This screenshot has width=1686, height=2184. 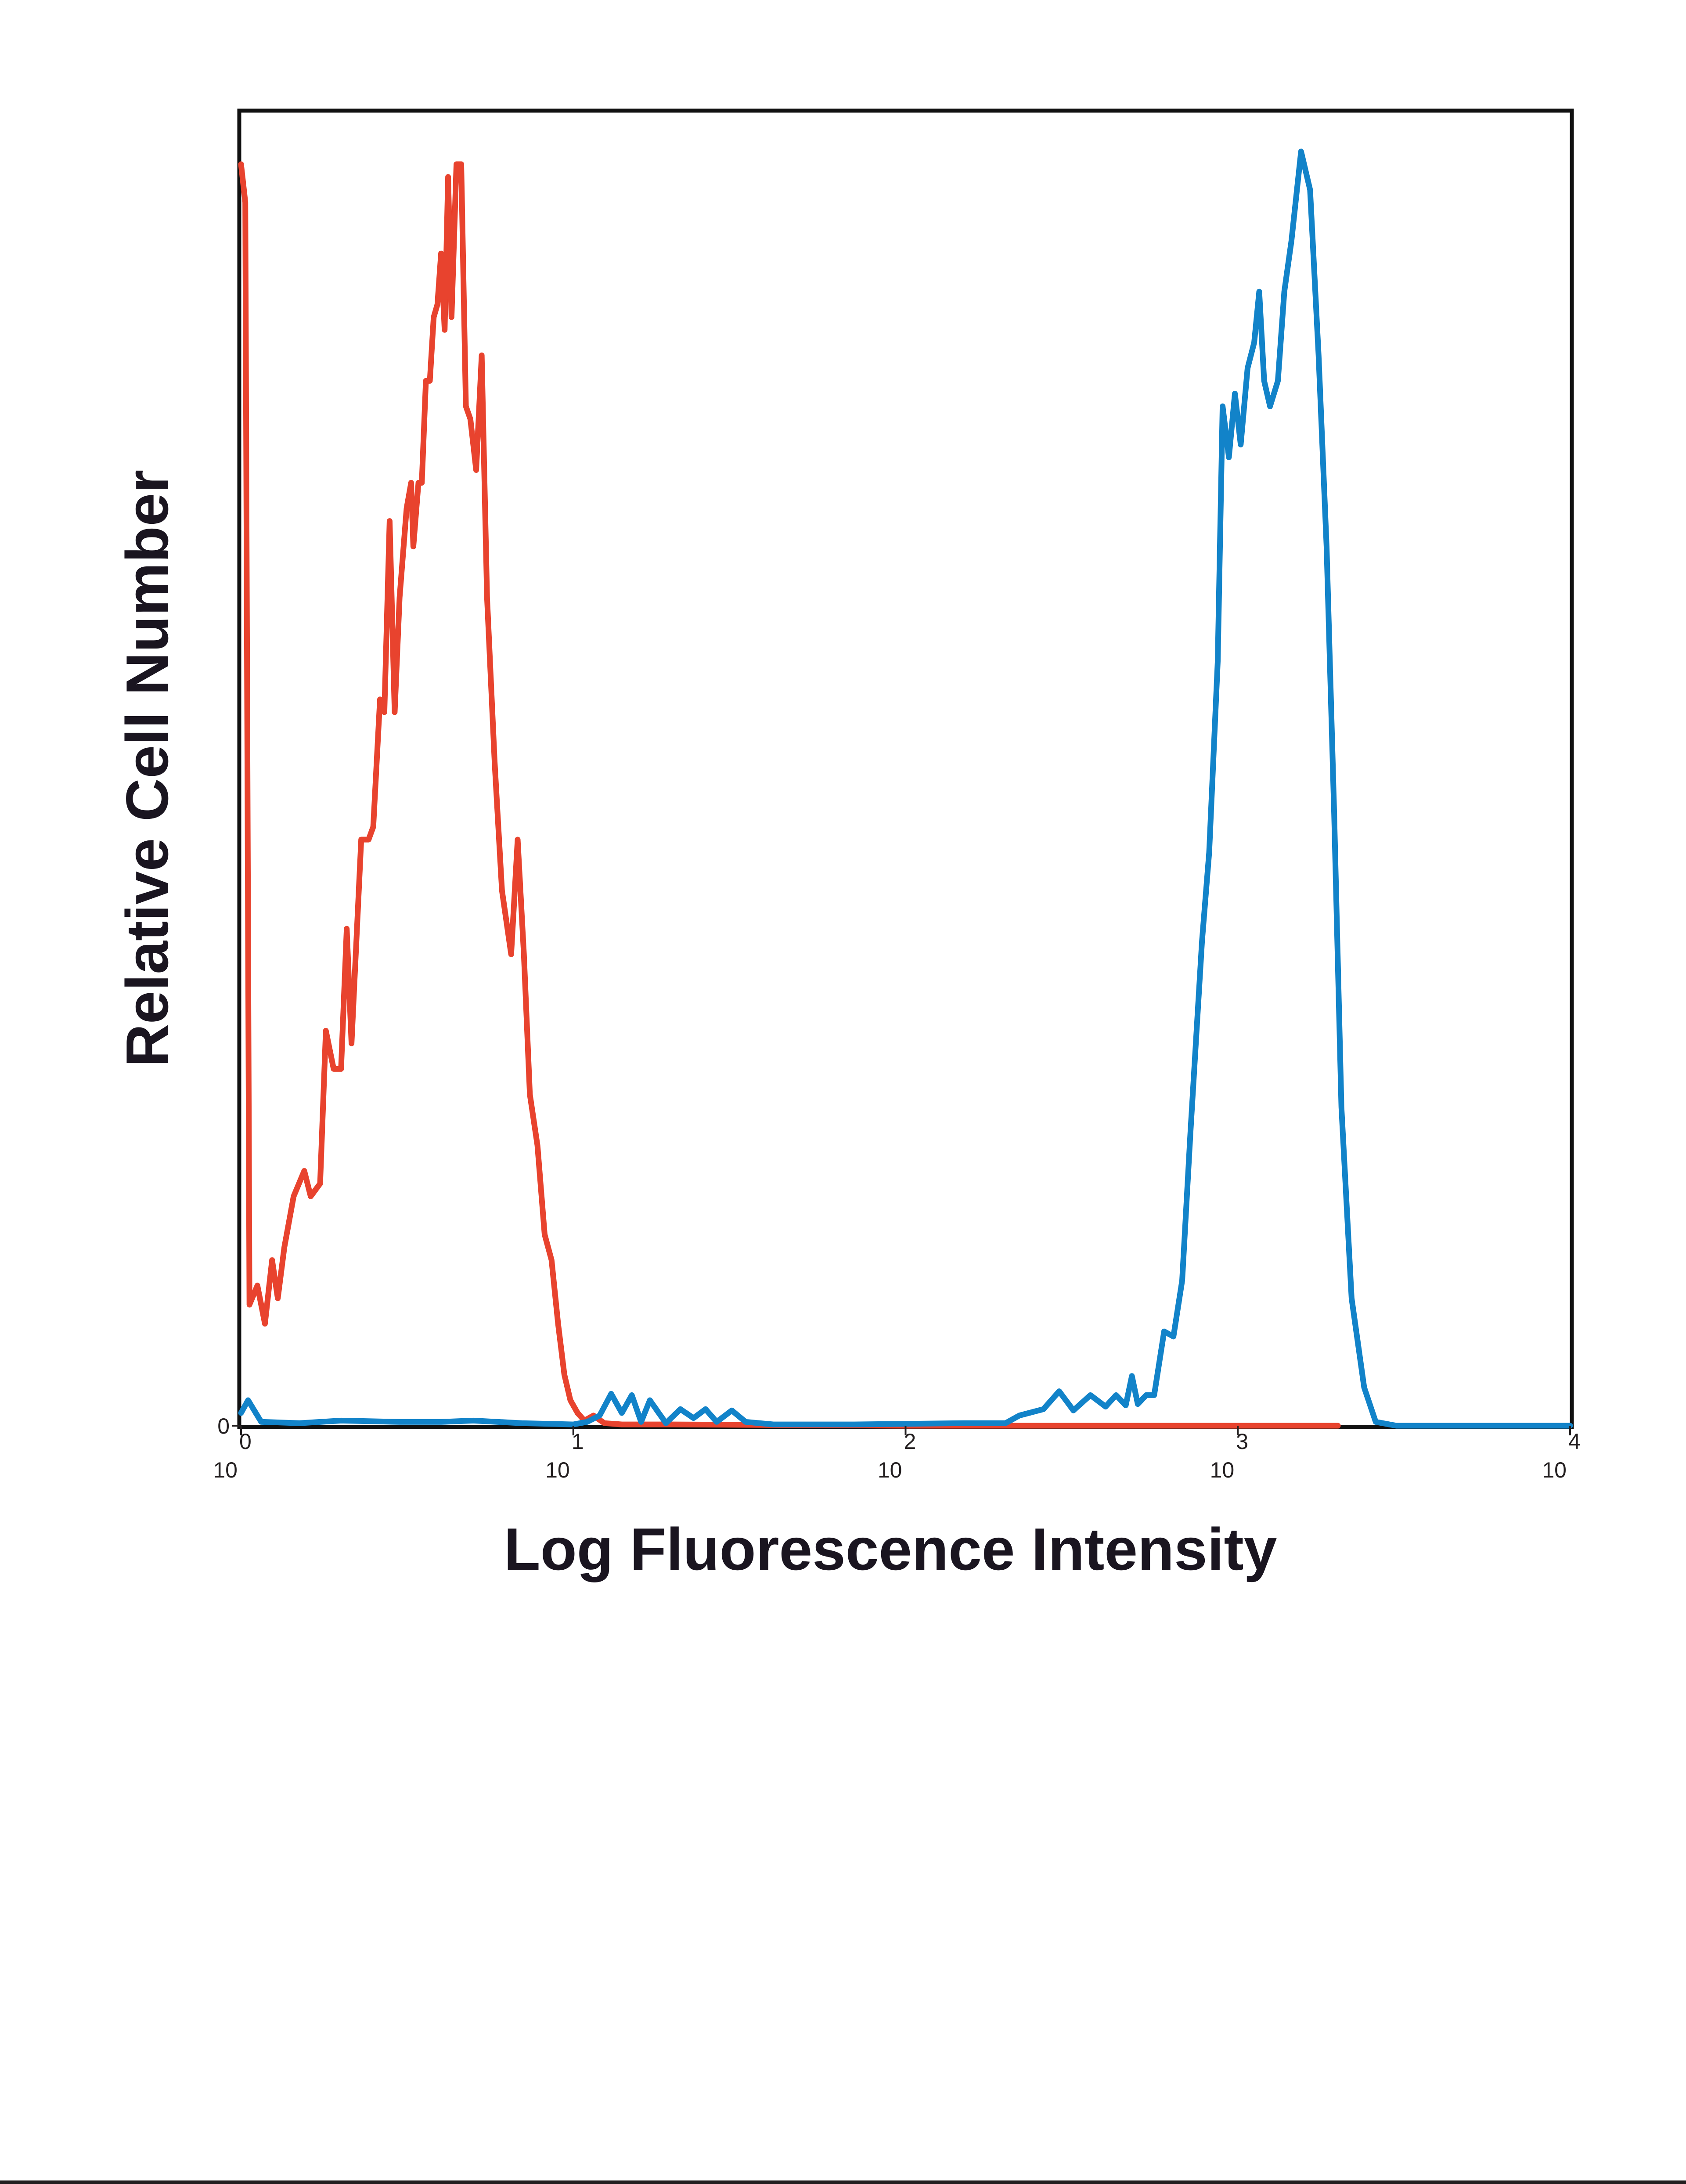 What do you see at coordinates (843, 2182) in the screenshot?
I see `footer-rule` at bounding box center [843, 2182].